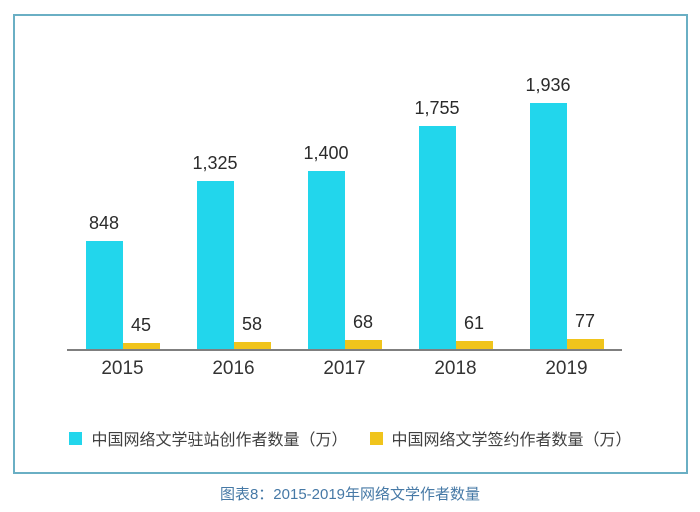  I want to click on chart-legend: 中国网络文学驻站创作者数量（万） 中国网络文学签约作者数量（万）, so click(350, 438).